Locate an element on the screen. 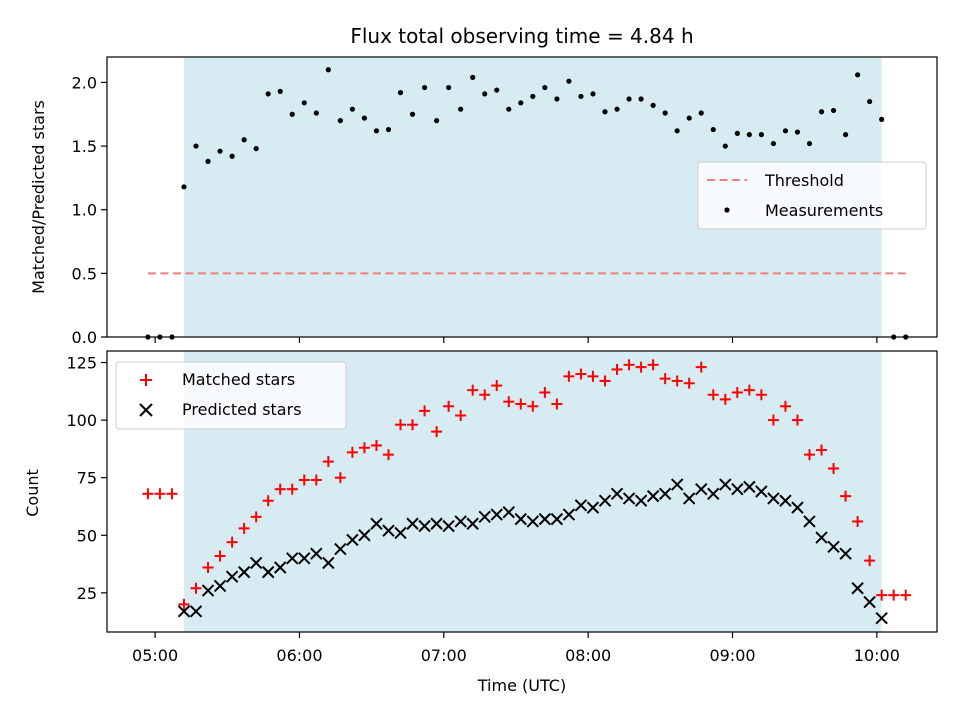  legend-measurements-label: Measurements is located at coordinates (824, 210).